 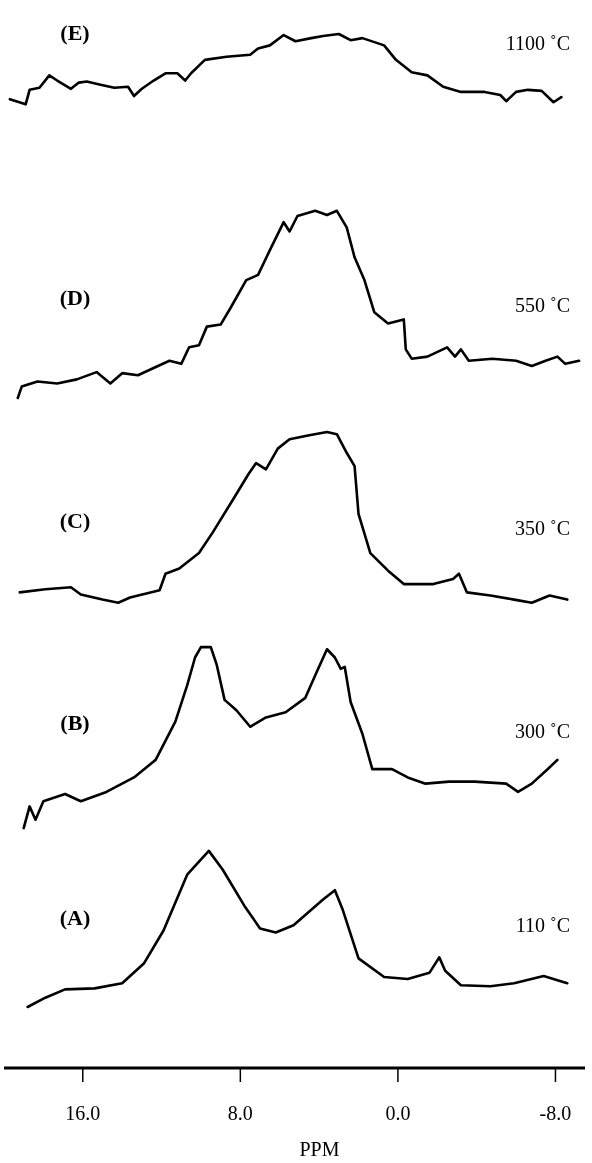 What do you see at coordinates (240, 1113) in the screenshot?
I see `x-tick-label: 8.0` at bounding box center [240, 1113].